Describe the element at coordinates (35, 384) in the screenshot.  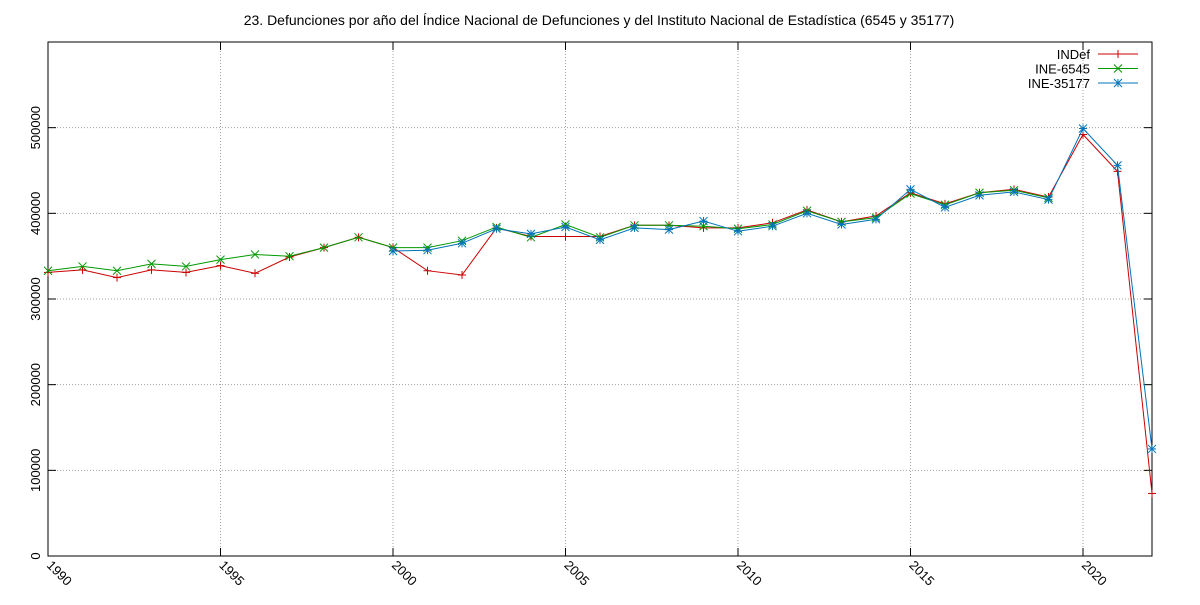
I see `y-tick-label: 200000` at that location.